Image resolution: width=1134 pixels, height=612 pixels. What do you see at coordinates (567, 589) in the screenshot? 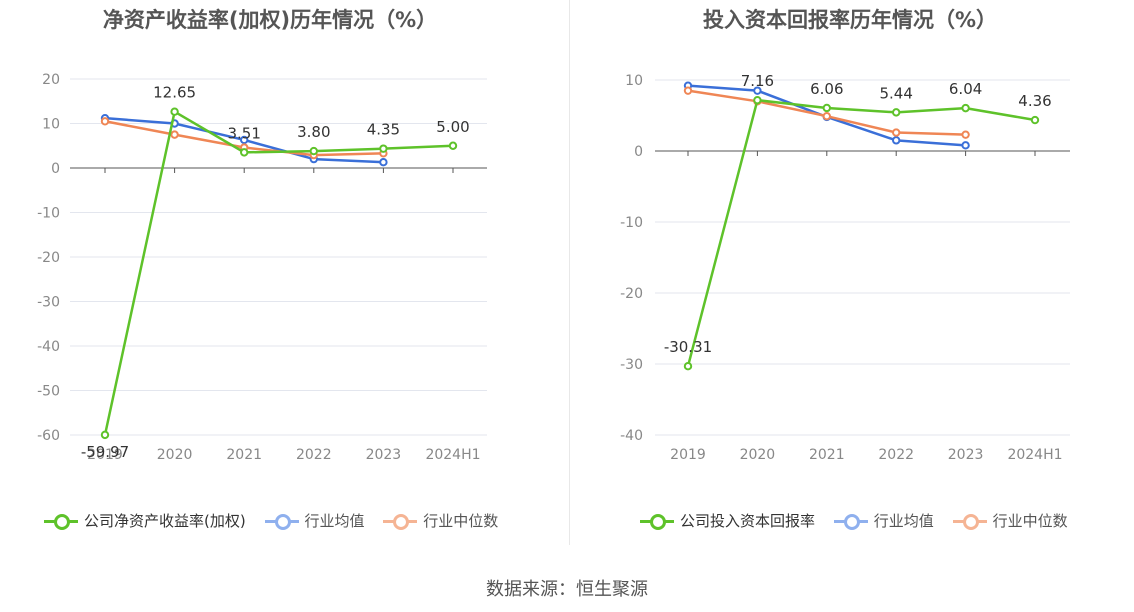
I see `data-source-note: 数据来源：恒生聚源` at bounding box center [567, 589].